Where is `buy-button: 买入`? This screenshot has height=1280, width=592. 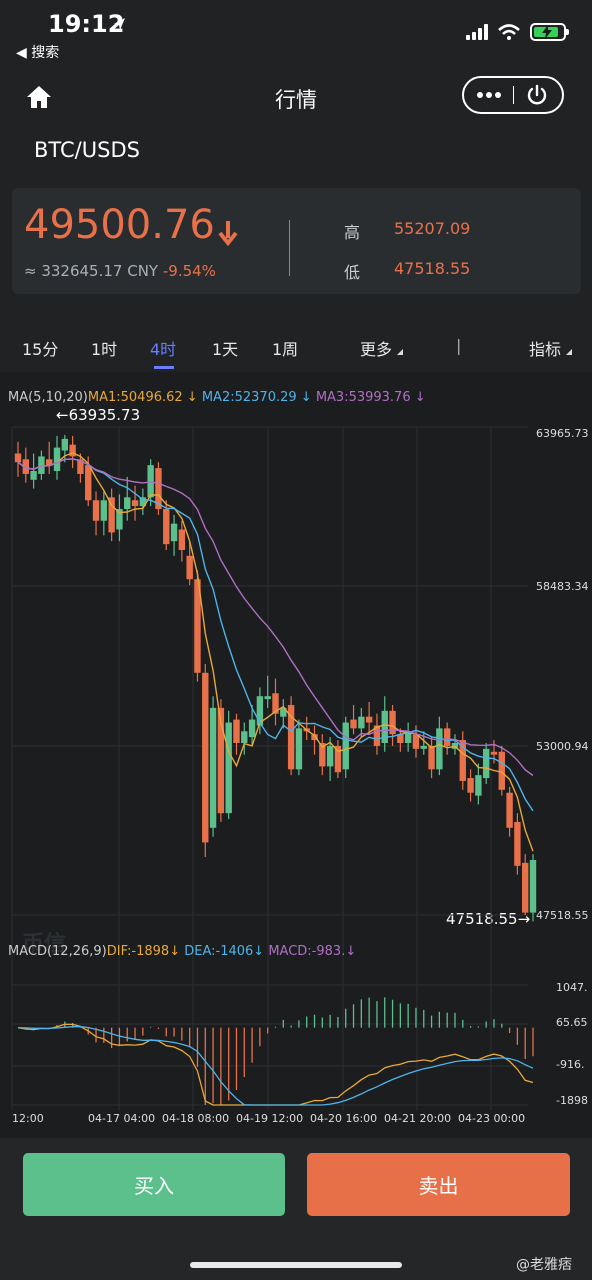 buy-button: 买入 is located at coordinates (154, 1184).